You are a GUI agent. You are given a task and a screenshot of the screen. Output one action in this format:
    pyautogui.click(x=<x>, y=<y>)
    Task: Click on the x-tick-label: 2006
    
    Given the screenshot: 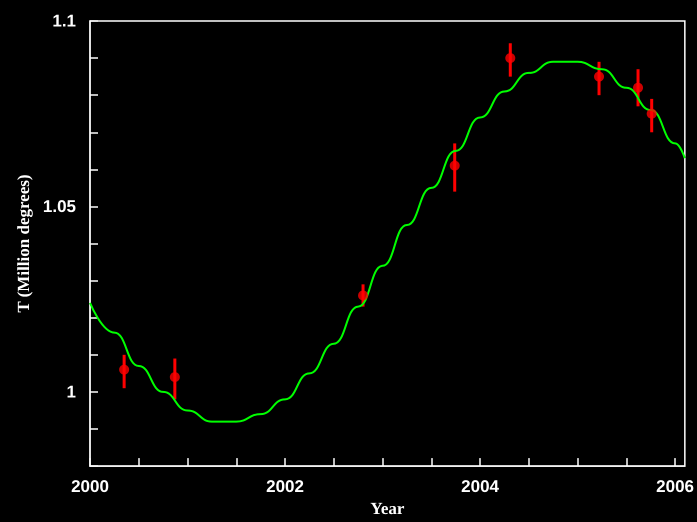 What is the action you would take?
    pyautogui.click(x=675, y=486)
    